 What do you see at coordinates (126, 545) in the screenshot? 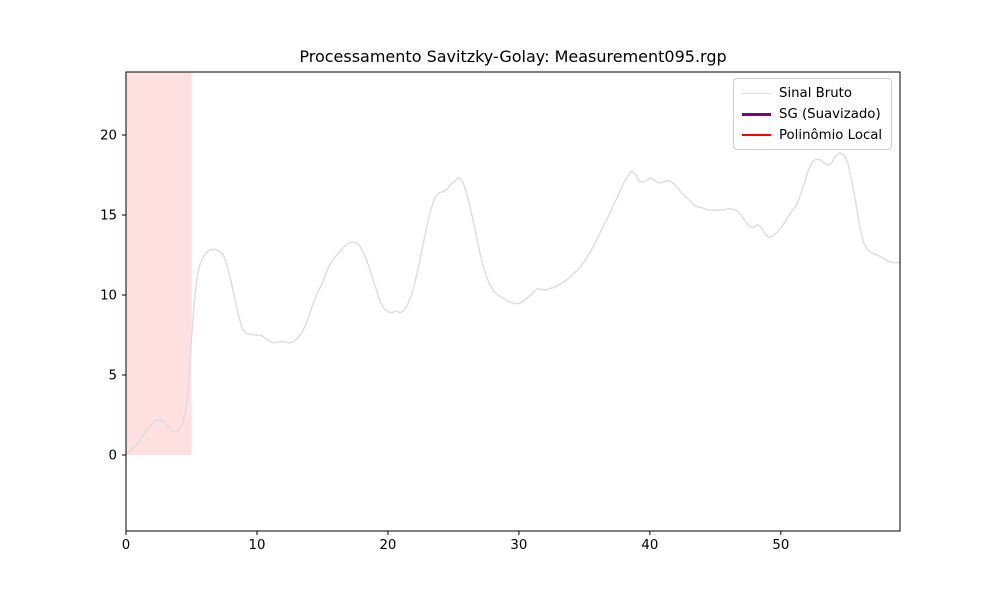
I see `x-tick-label: 0` at bounding box center [126, 545].